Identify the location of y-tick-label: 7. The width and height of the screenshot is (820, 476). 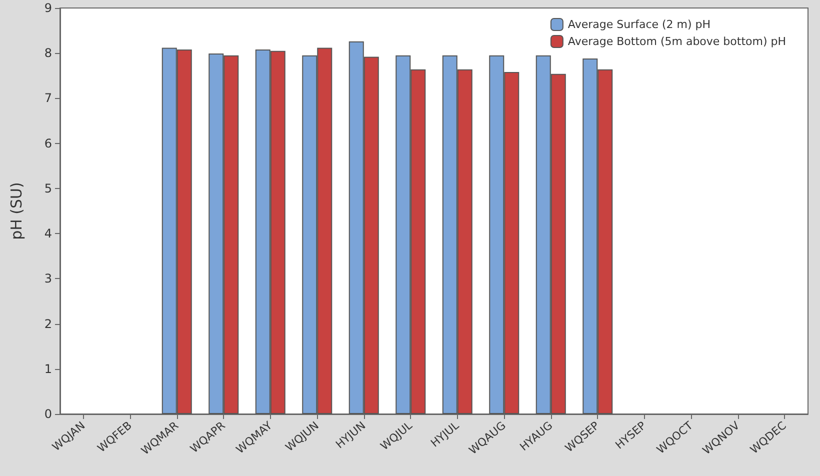
(48, 98).